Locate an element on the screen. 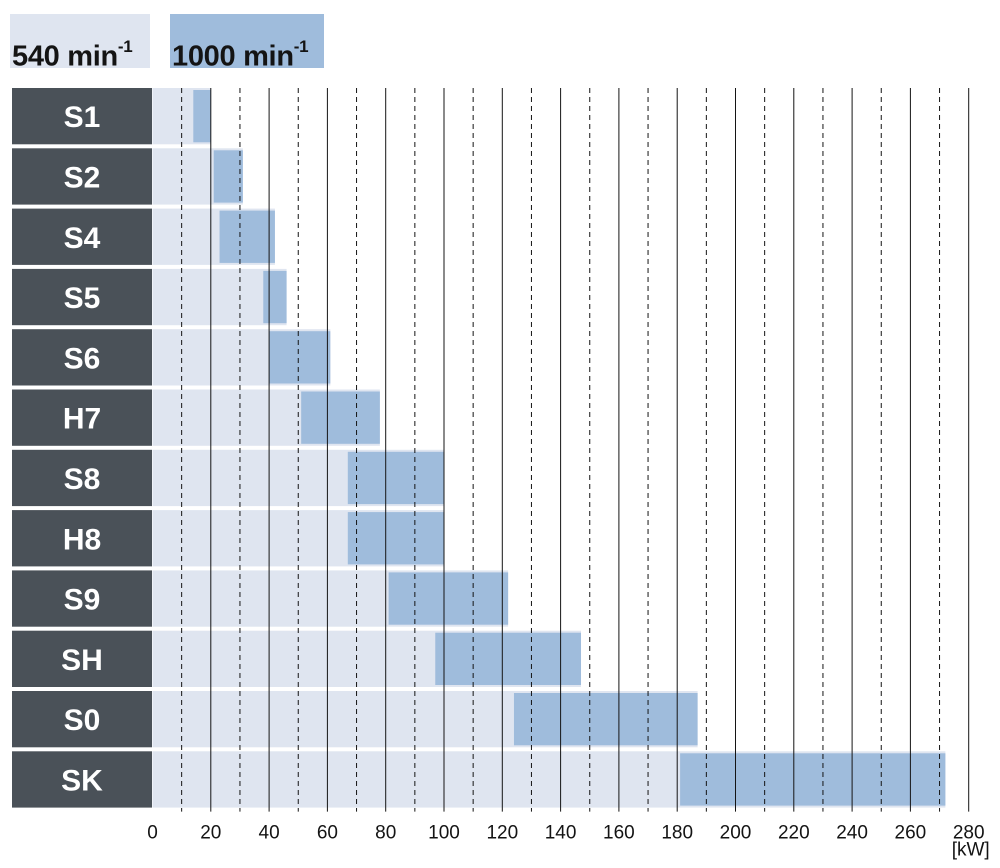 This screenshot has width=1000, height=868. category-label: S5 is located at coordinates (82, 298).